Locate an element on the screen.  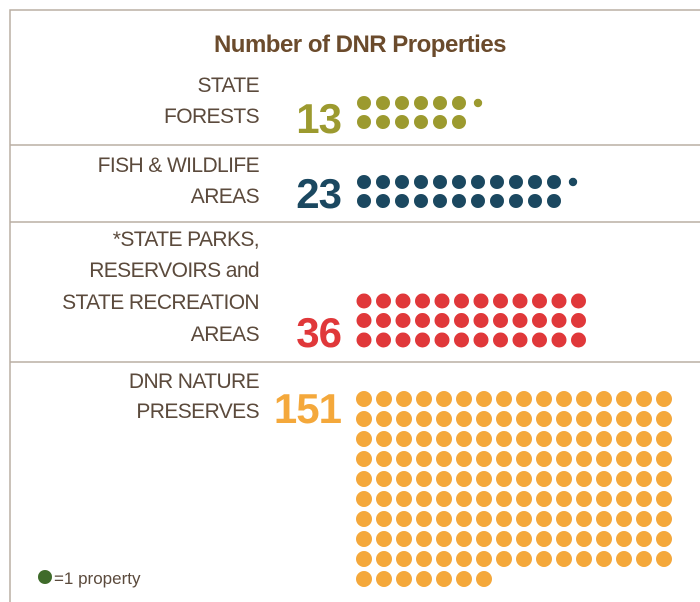
value-label: 23 is located at coordinates (318, 193).